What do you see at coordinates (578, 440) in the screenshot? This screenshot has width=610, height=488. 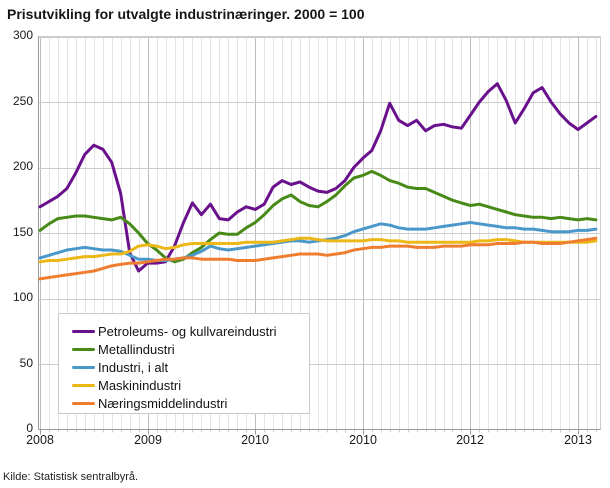 I see `x-axis-tick-label: 2013` at bounding box center [578, 440].